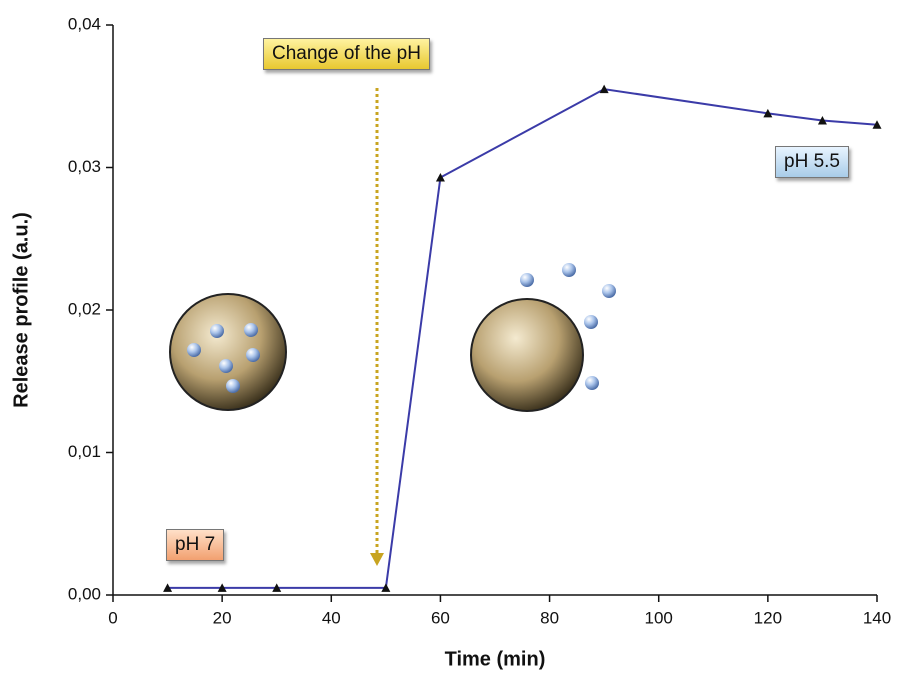  Describe the element at coordinates (331, 617) in the screenshot. I see `x-tick-label: 40` at that location.